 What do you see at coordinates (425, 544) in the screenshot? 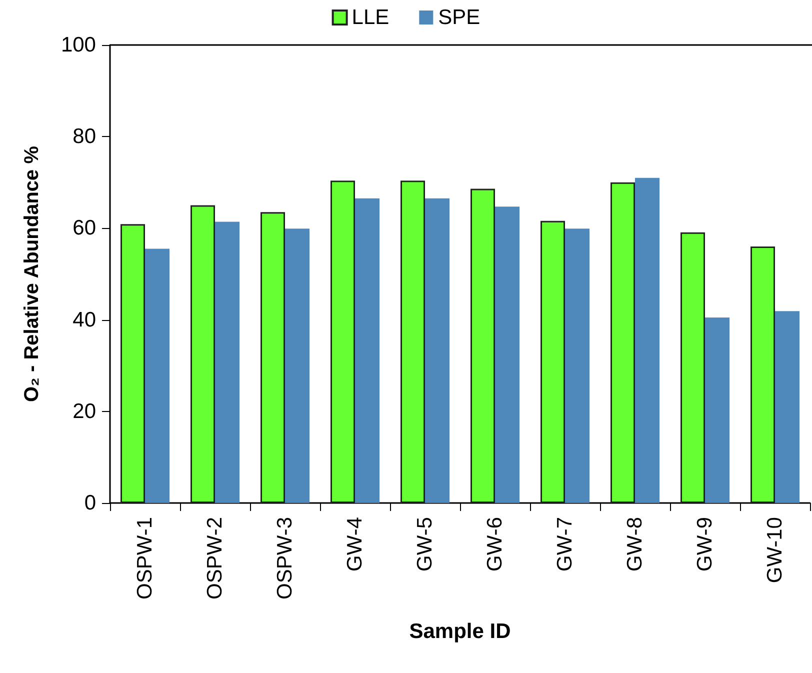
I see `x-tick-label: GW-5` at bounding box center [425, 544].